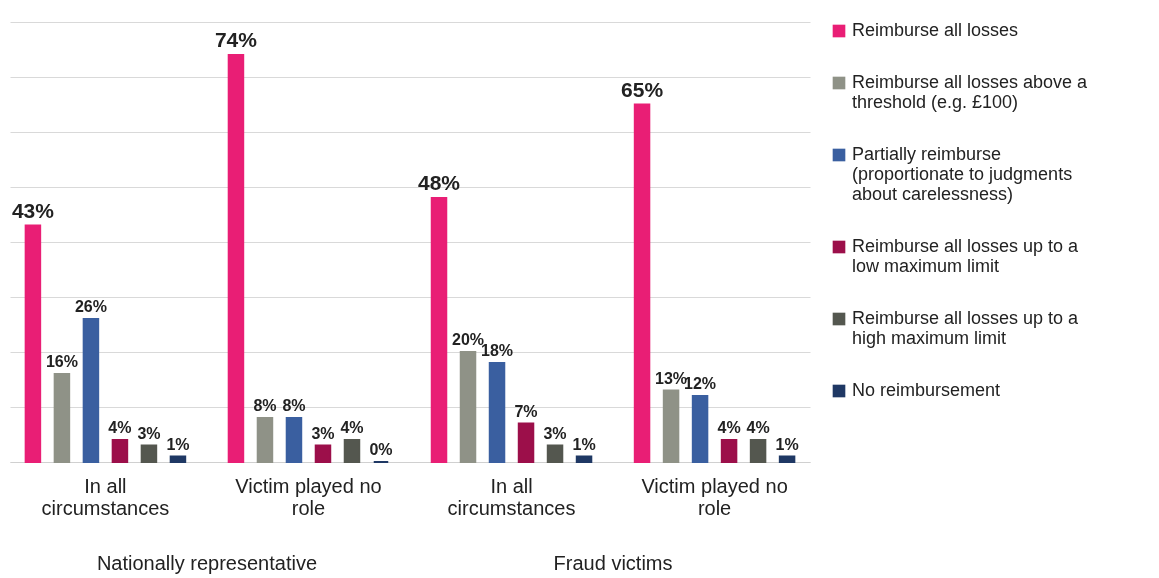 This screenshot has width=1159, height=578. What do you see at coordinates (61, 361) in the screenshot?
I see `data-label: 16%` at bounding box center [61, 361].